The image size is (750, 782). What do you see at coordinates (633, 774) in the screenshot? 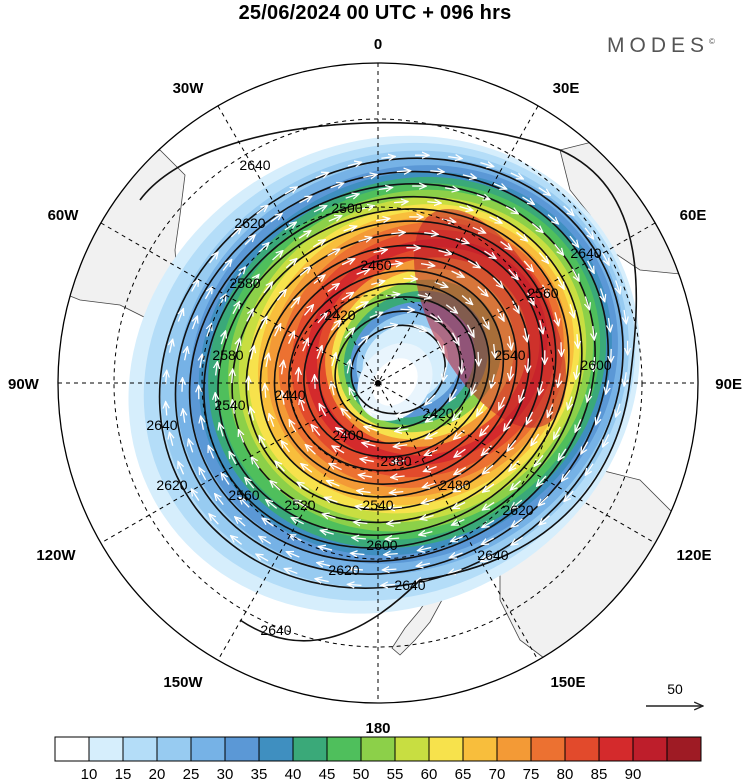
I see `colorbar-tick-label: 90` at bounding box center [633, 774].